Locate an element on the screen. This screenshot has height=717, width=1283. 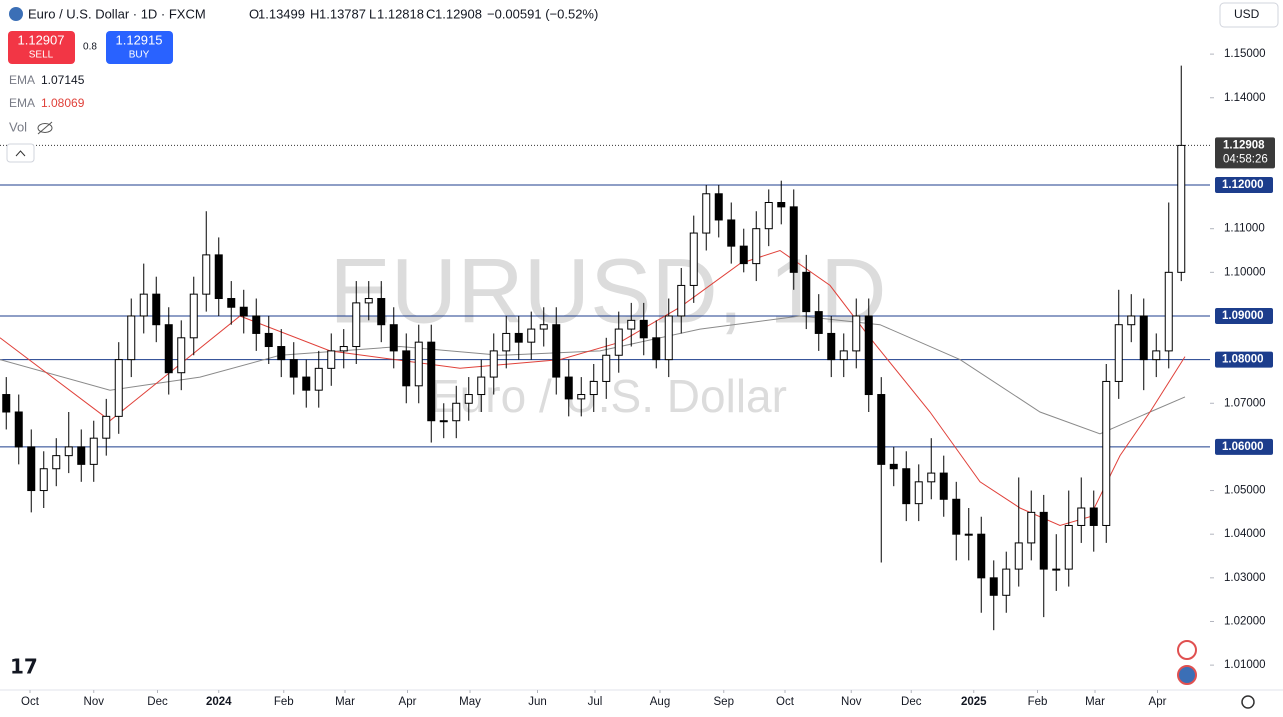
level-label: 1.09000 is located at coordinates (1243, 316).